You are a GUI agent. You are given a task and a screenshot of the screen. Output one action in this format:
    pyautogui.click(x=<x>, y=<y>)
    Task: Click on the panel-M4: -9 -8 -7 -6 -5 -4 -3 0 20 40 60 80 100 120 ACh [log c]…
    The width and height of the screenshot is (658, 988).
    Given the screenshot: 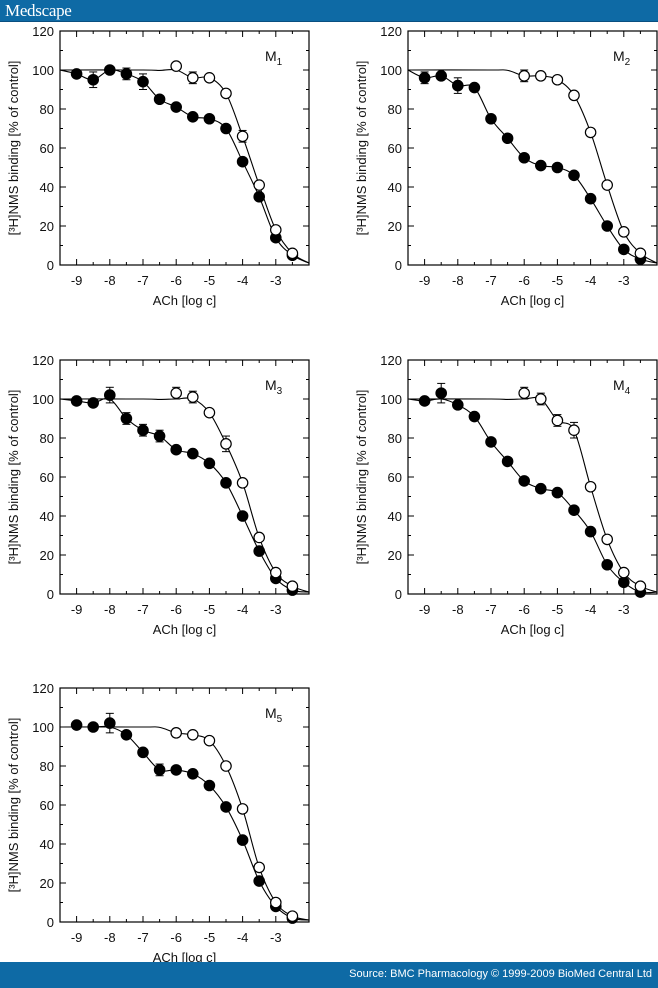 What is the action you would take?
    pyautogui.click(x=506, y=495)
    